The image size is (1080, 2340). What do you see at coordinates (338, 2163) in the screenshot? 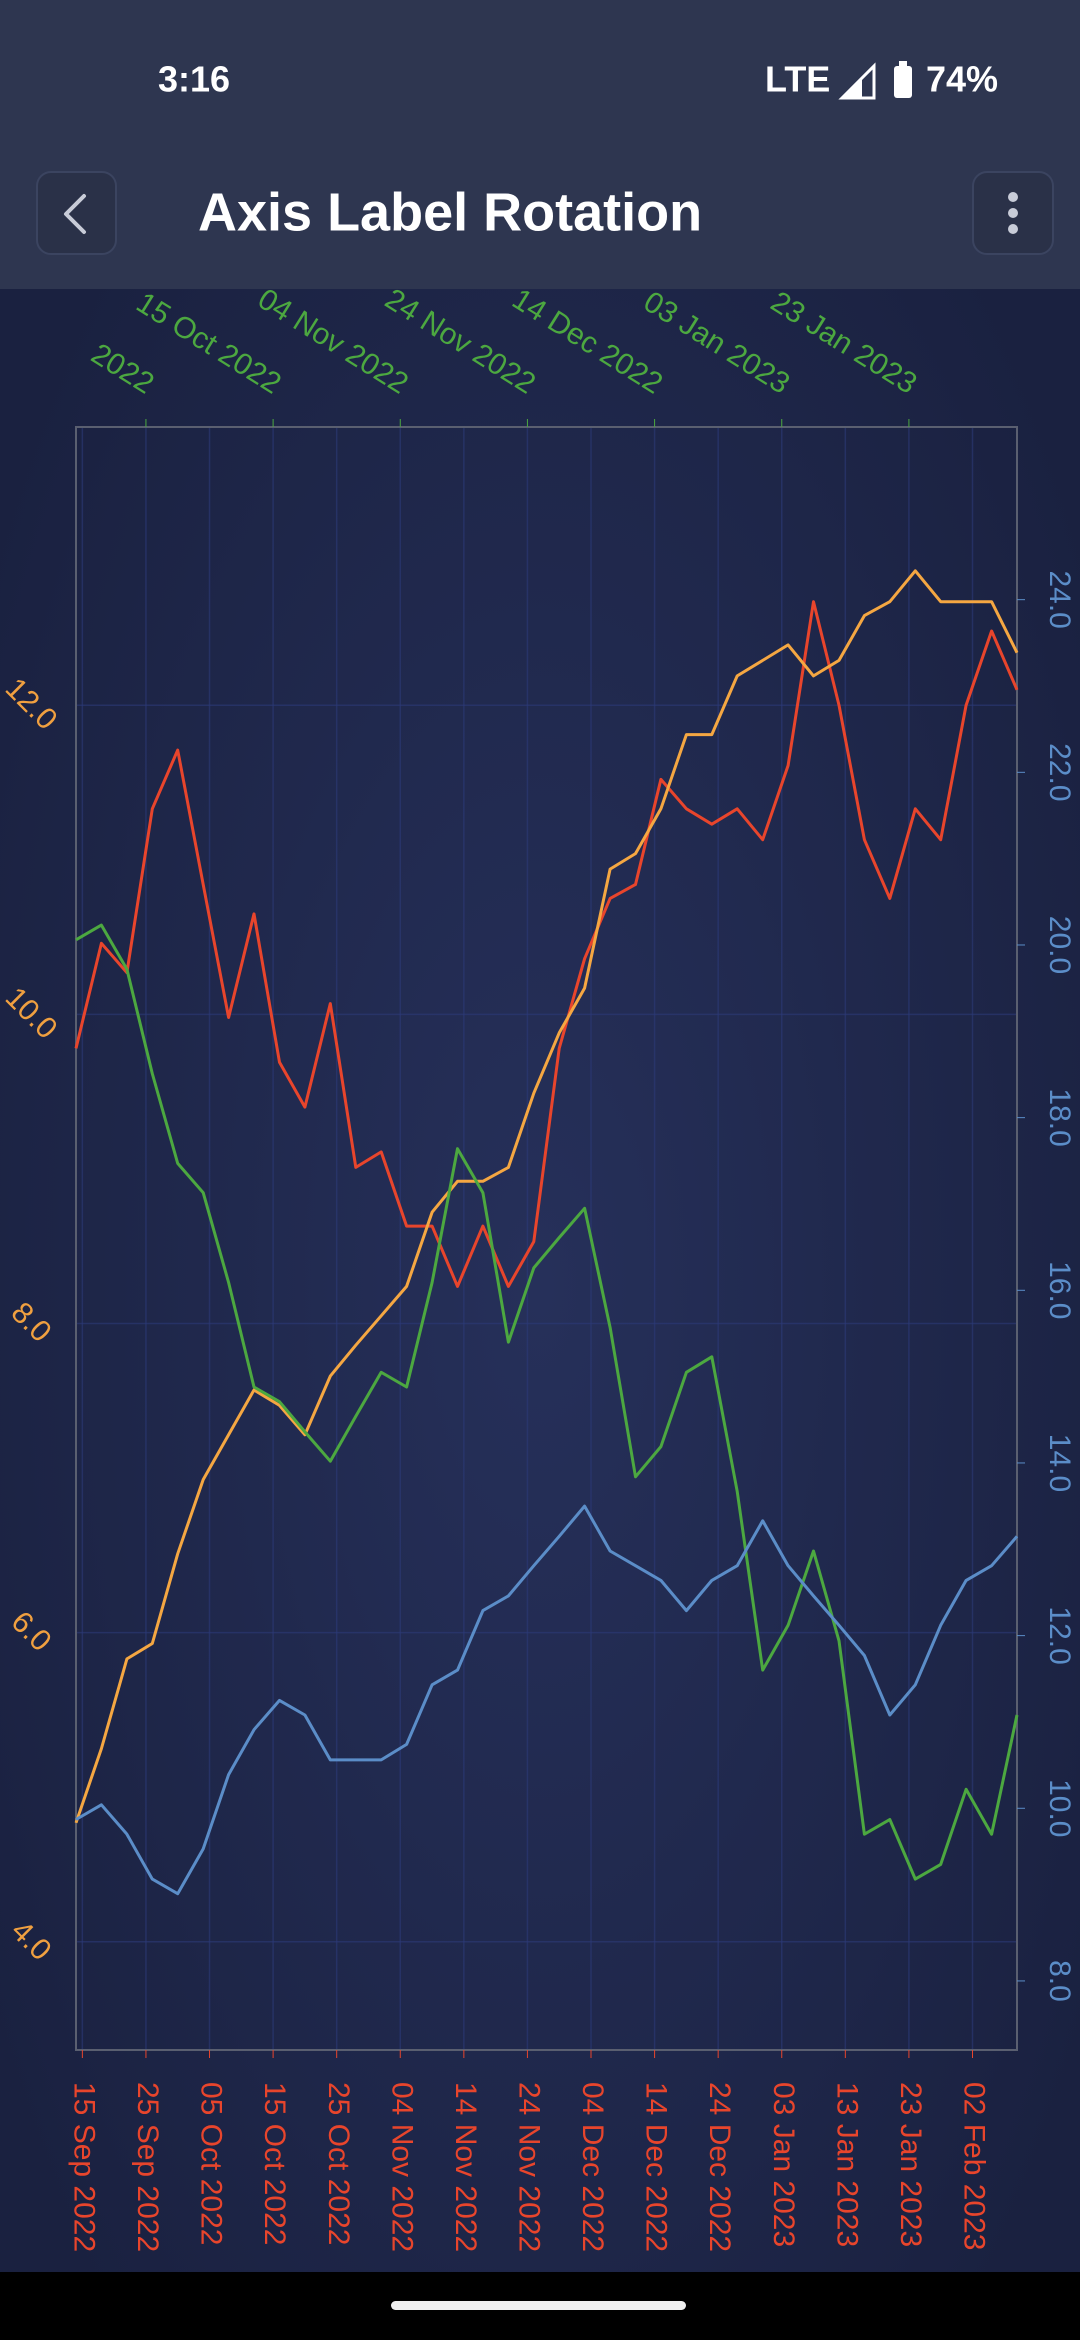
I see `x-tick-label: 25 Oct 2022` at bounding box center [338, 2163].